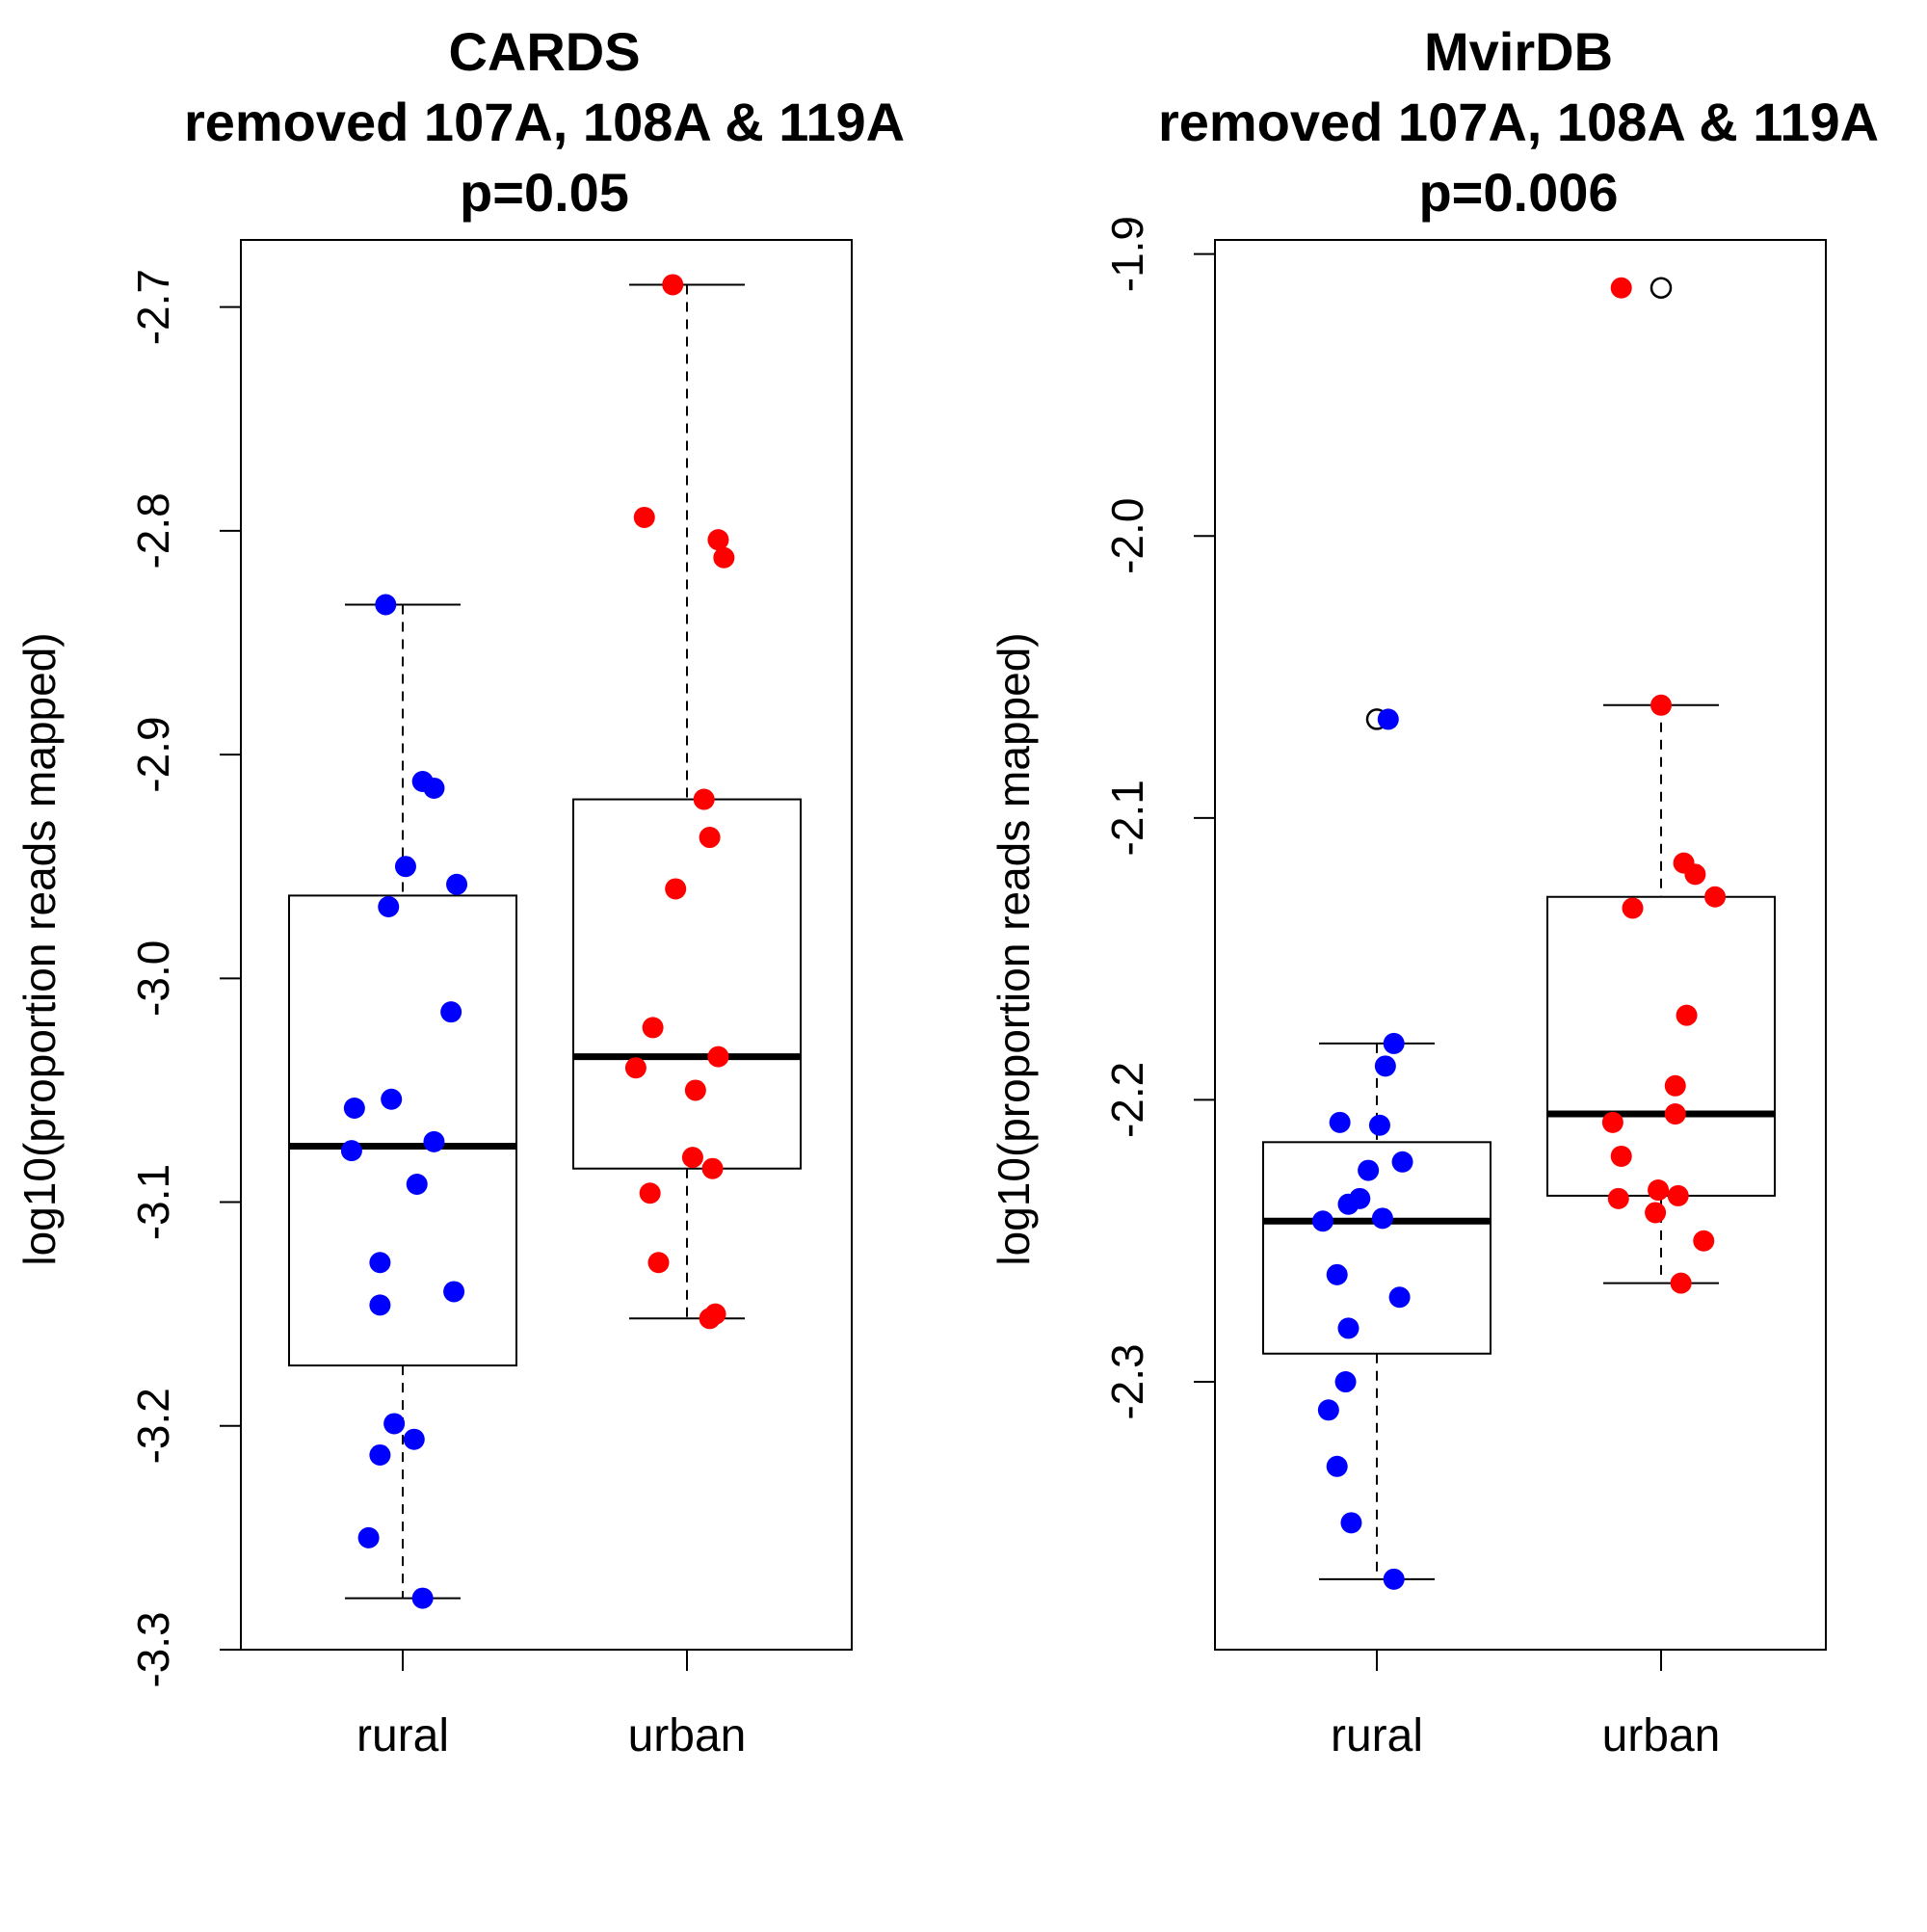  Describe the element at coordinates (153, 1649) in the screenshot. I see `y-tick-label: -3.3` at that location.